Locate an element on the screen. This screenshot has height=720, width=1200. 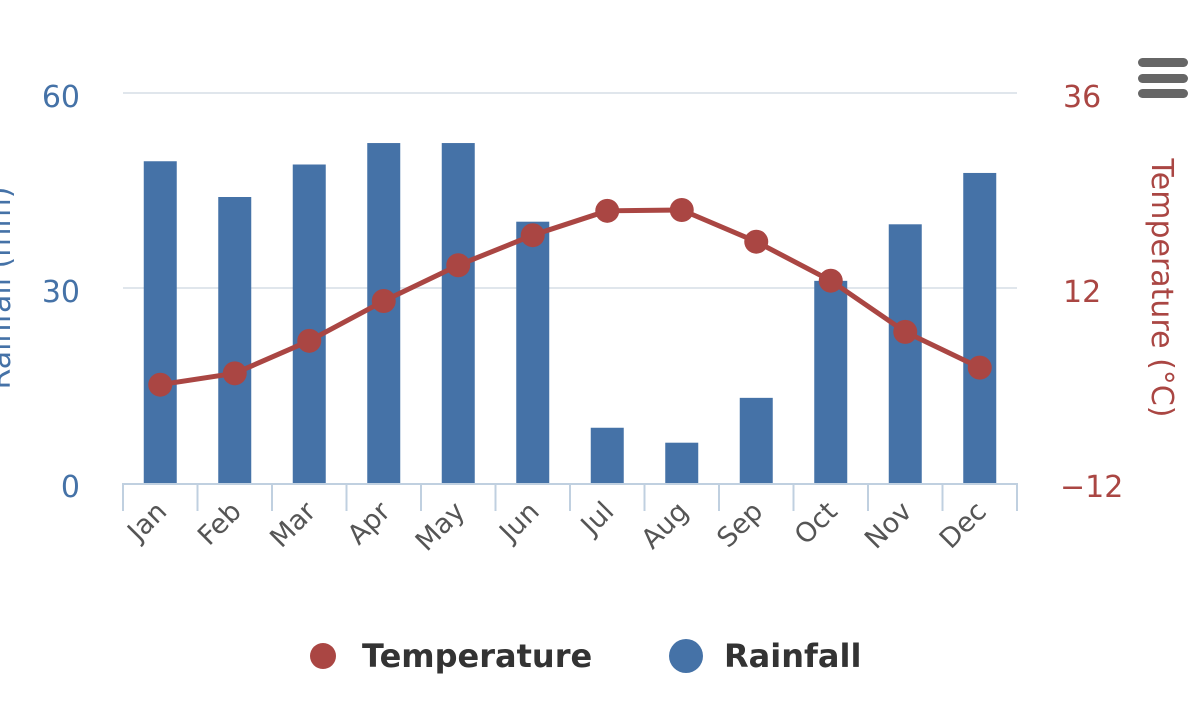
rainfall-bar-may is located at coordinates (458, 313).